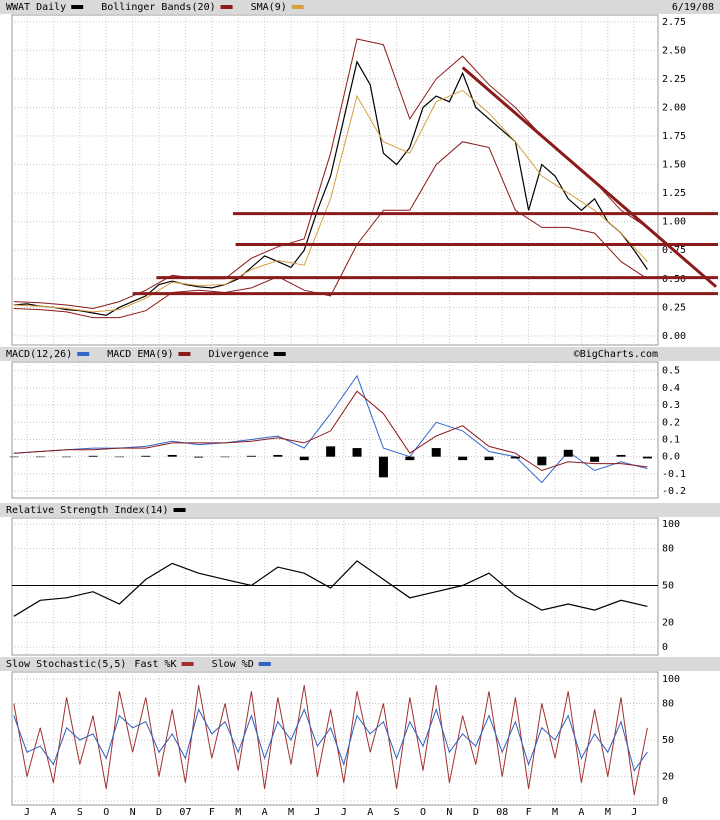 The height and width of the screenshot is (820, 720). I want to click on y-tick-label: 1.75, so click(674, 136).